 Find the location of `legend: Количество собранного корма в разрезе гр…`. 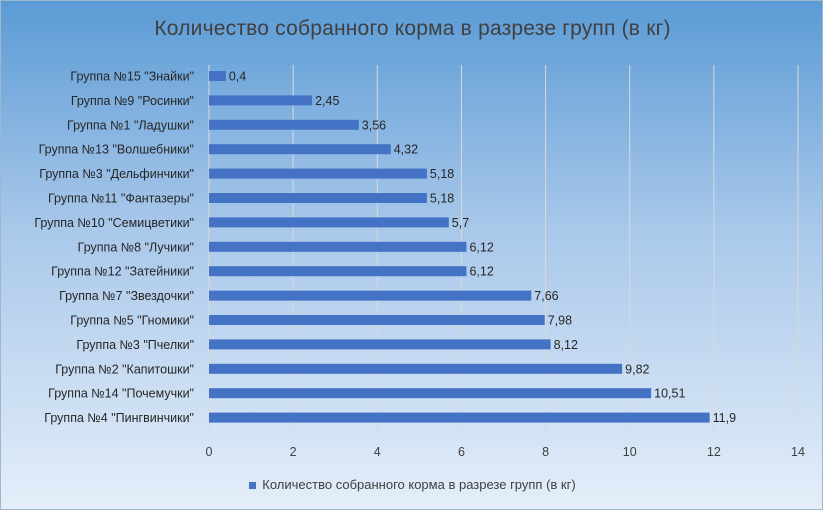

legend: Количество собранного корма в разрезе гр… is located at coordinates (412, 484).